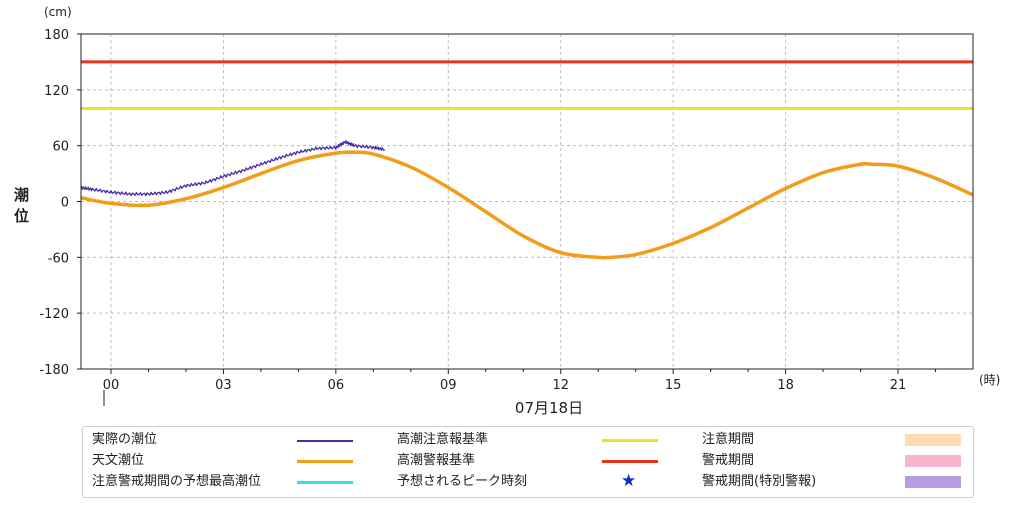 The width and height of the screenshot is (1024, 514). Describe the element at coordinates (436, 460) in the screenshot. I see `legend-warning-label: 高潮警報基準` at that location.